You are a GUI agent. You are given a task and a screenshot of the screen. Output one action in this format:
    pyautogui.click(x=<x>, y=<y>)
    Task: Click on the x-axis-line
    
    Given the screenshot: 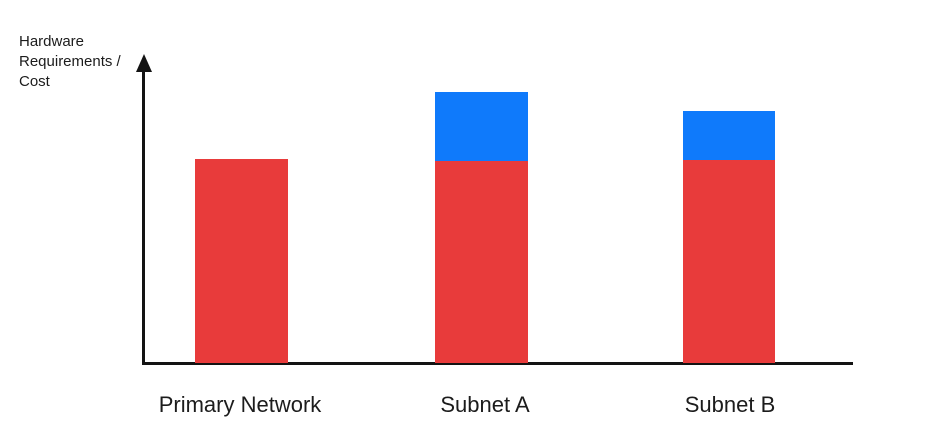 What is the action you would take?
    pyautogui.click(x=497, y=363)
    